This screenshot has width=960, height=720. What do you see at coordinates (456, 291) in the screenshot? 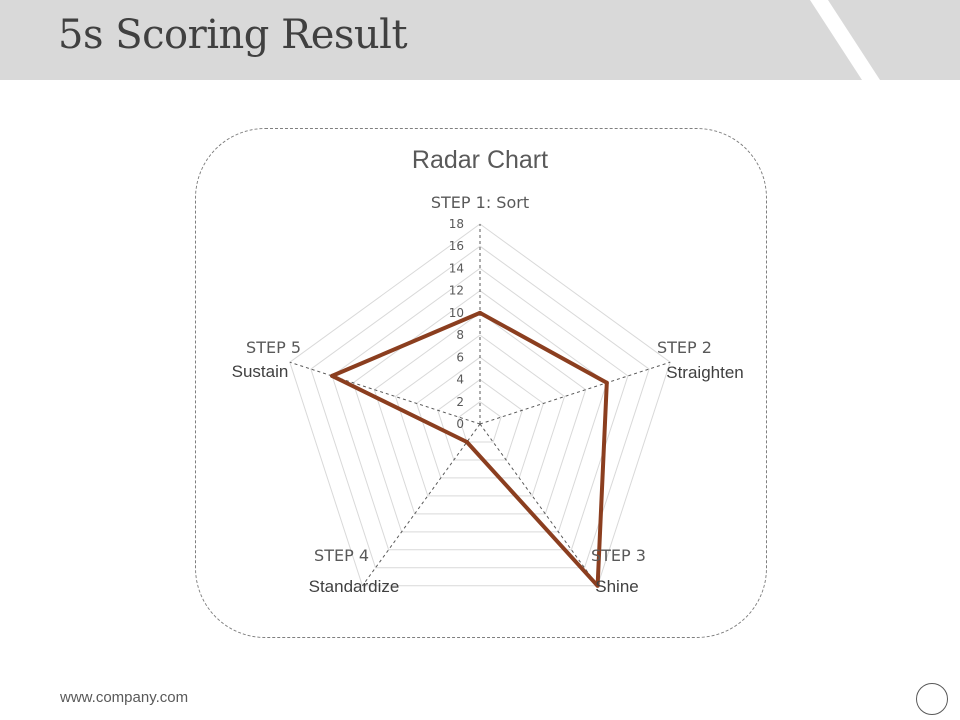
I see `tick-label: 12` at bounding box center [456, 291].